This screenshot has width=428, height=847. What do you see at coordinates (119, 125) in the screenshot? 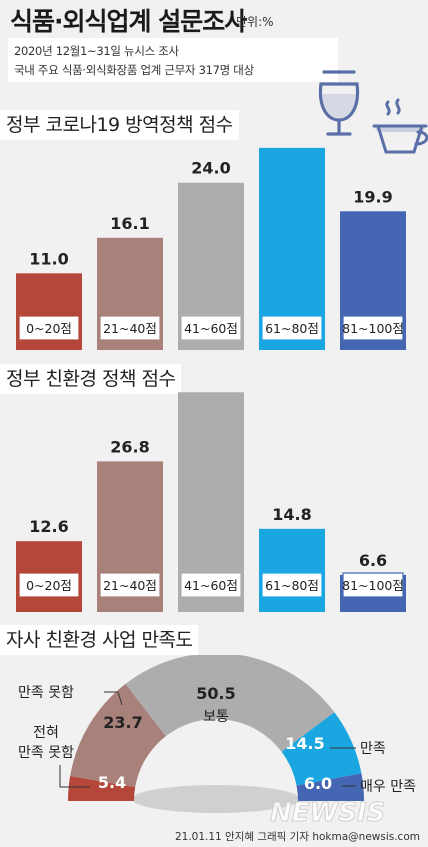
I see `covid-section-title: 정부 코로나19 방역정책 점수` at bounding box center [119, 125].